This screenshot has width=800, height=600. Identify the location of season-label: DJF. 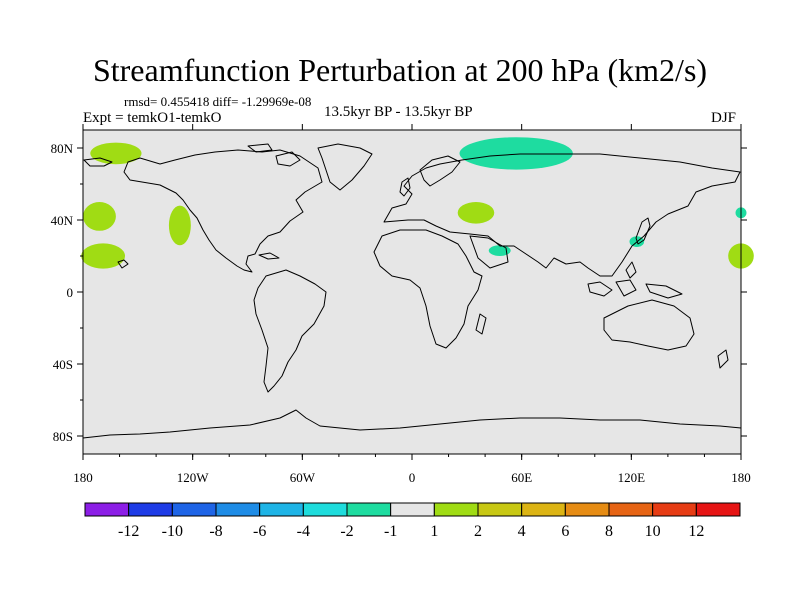
(724, 118).